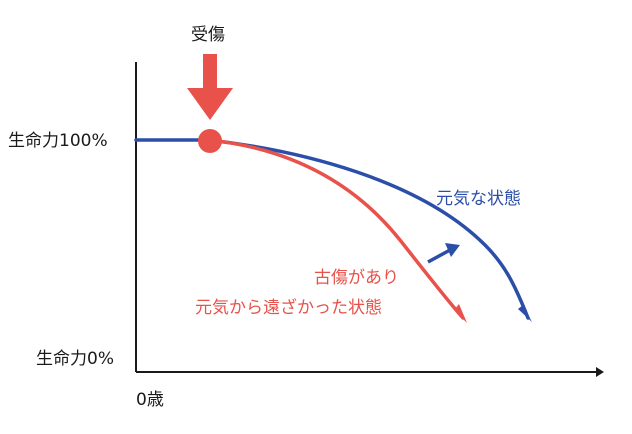  What do you see at coordinates (525, 313) in the screenshot?
I see `healthy-curve-arrowhead-icon` at bounding box center [525, 313].